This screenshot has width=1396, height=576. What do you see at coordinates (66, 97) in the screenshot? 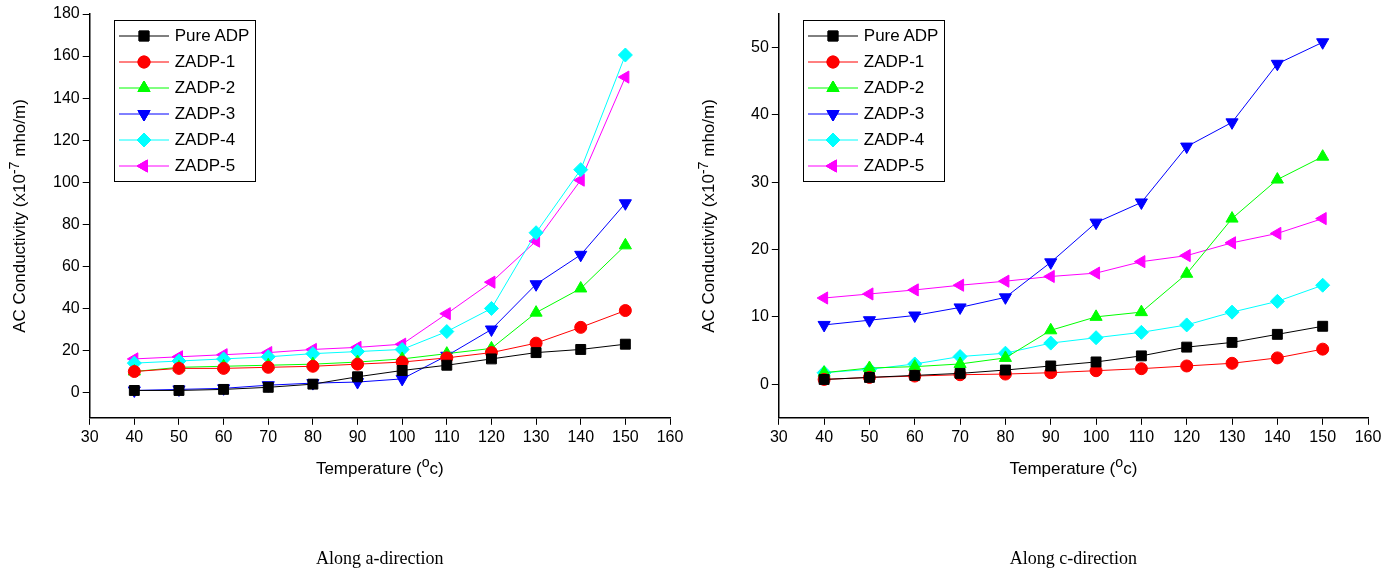
I see `y-tick-label: 140` at bounding box center [66, 97].